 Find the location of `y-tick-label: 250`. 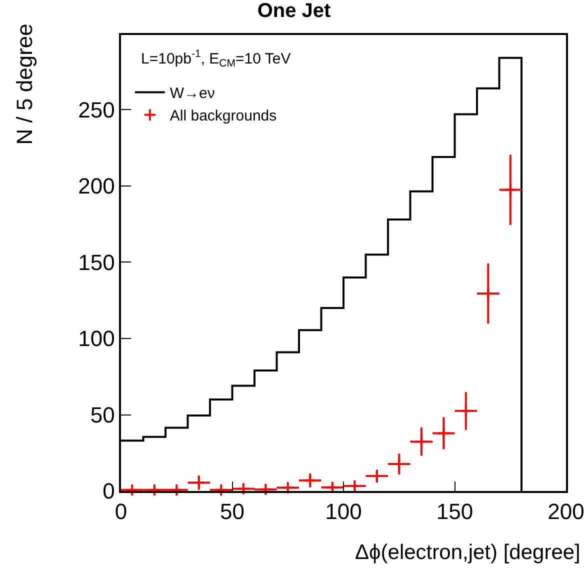

y-tick-label: 250 is located at coordinates (96, 109).